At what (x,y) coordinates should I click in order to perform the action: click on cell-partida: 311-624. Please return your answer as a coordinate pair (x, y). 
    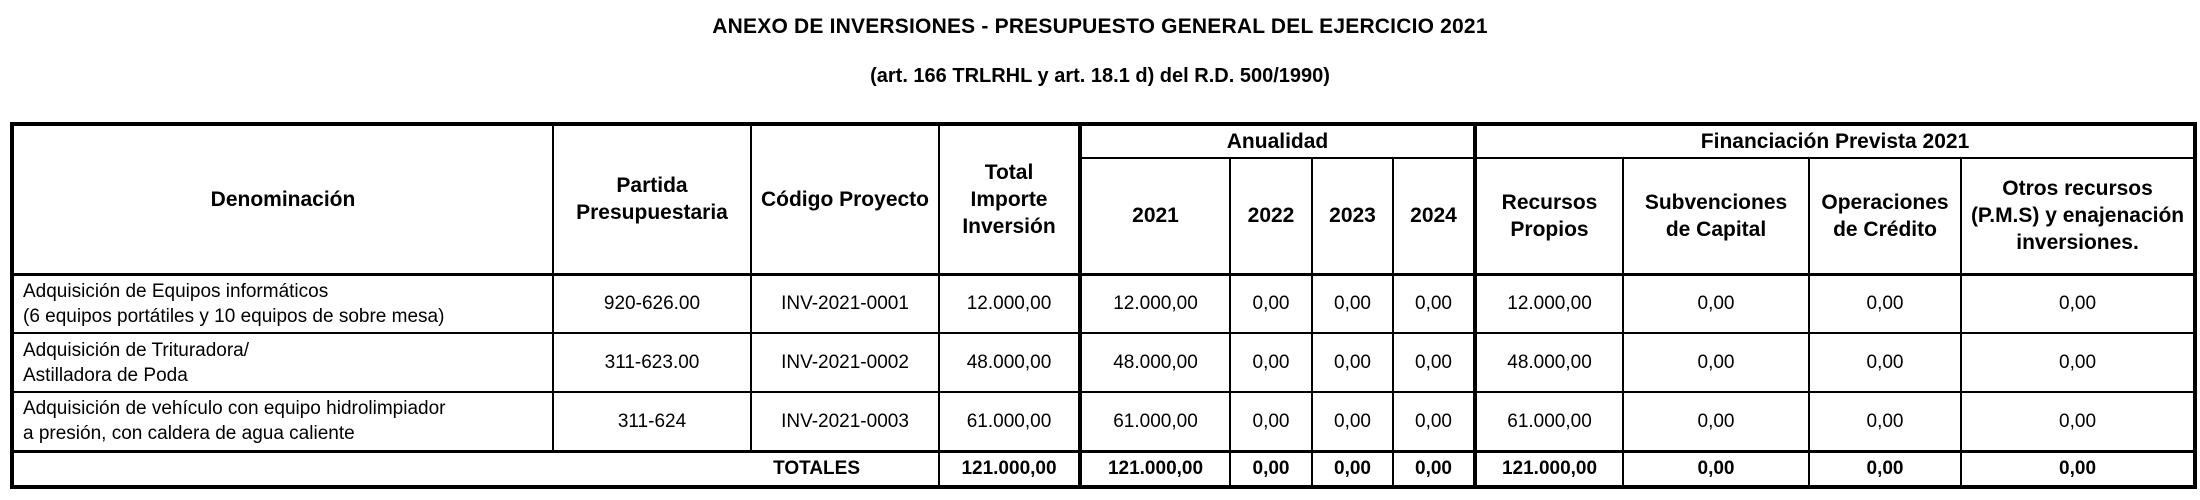
    Looking at the image, I should click on (652, 421).